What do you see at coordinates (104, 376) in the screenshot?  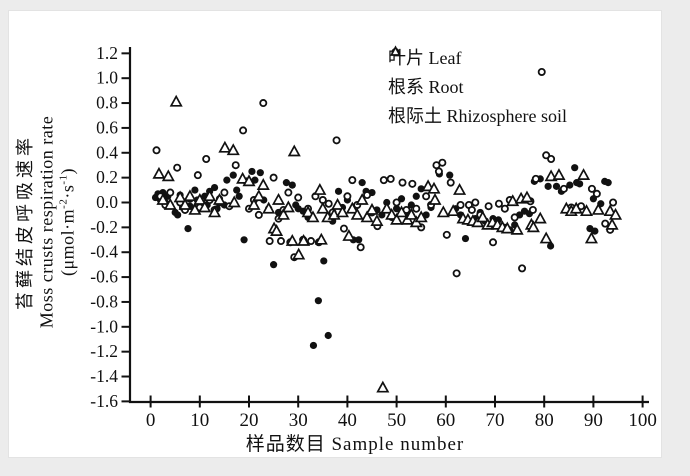 I see `svg-text: -1.4` at bounding box center [104, 376].